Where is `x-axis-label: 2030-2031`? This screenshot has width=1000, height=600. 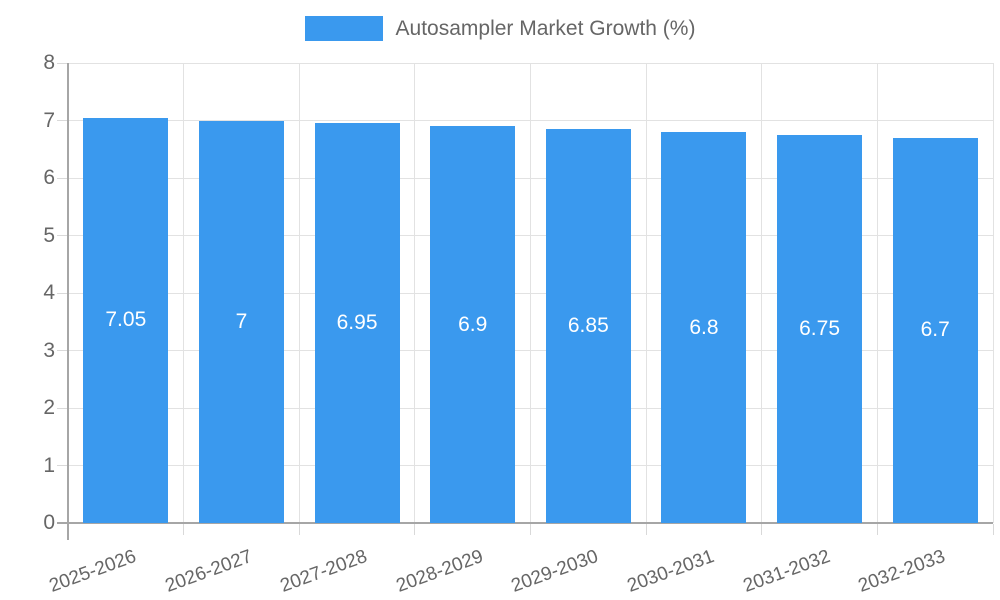 x-axis-label: 2030-2031 is located at coordinates (671, 571).